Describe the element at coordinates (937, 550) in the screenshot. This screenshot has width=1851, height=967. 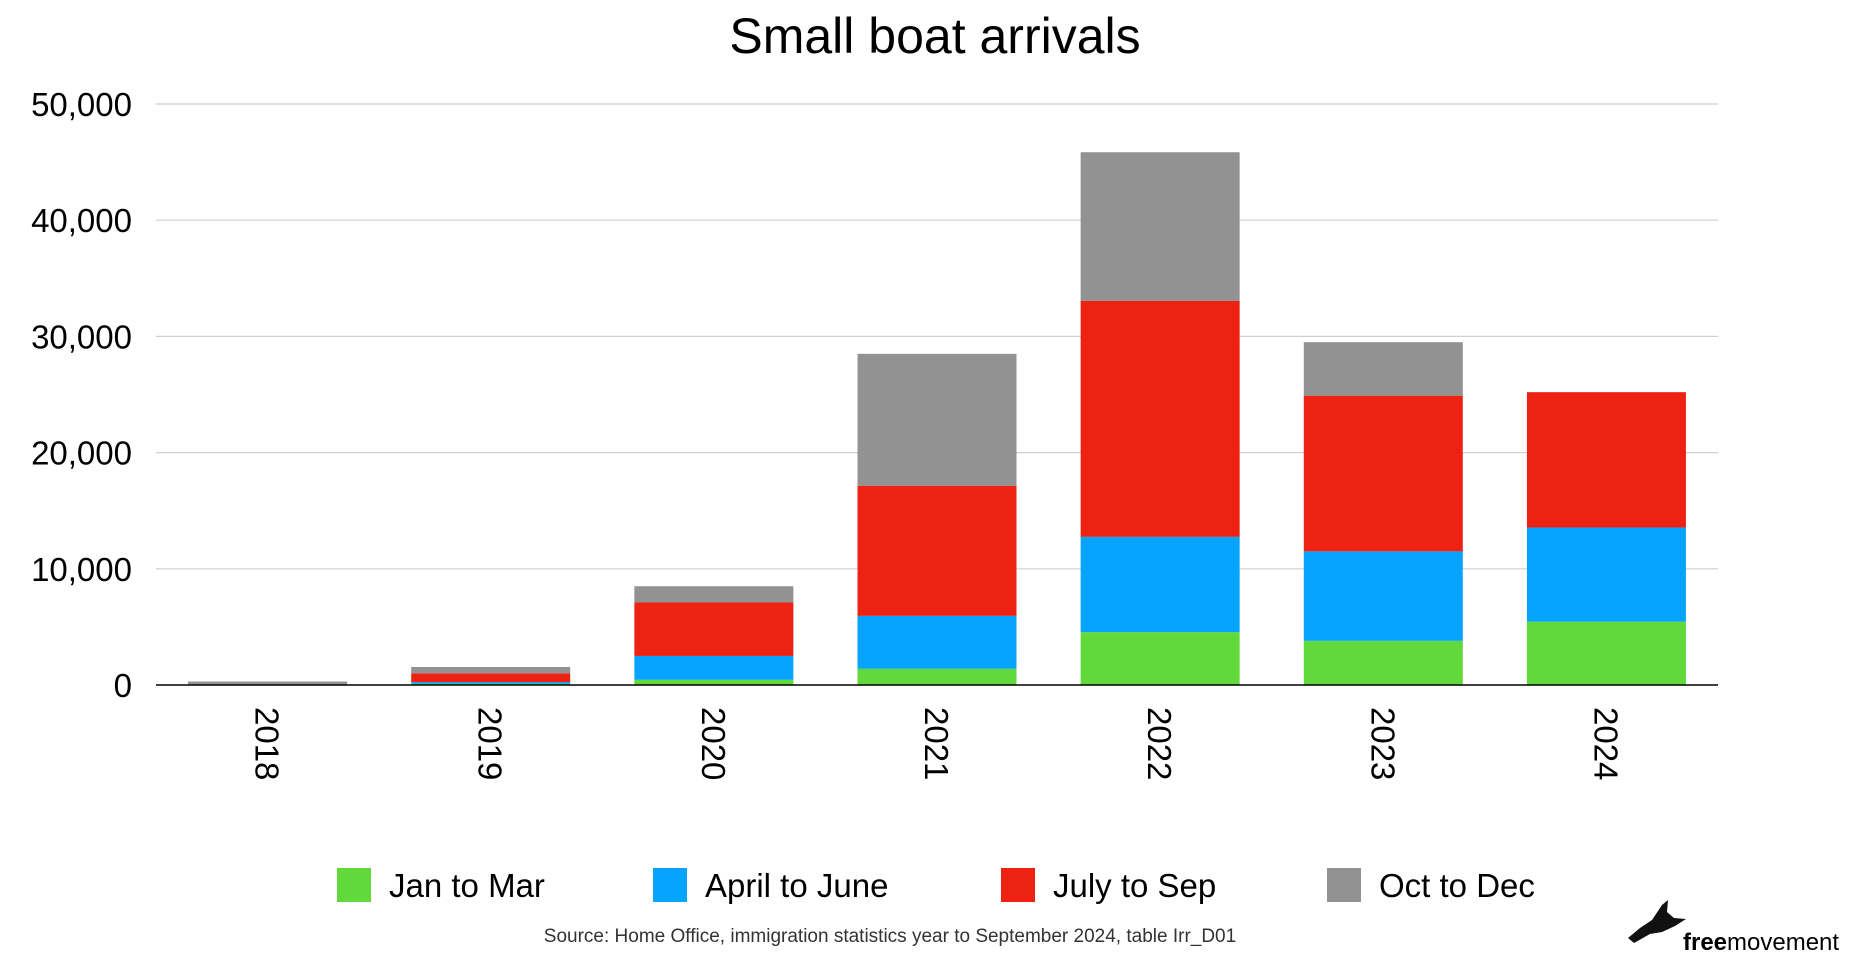
I see `bar-2021-july-to-sep` at that location.